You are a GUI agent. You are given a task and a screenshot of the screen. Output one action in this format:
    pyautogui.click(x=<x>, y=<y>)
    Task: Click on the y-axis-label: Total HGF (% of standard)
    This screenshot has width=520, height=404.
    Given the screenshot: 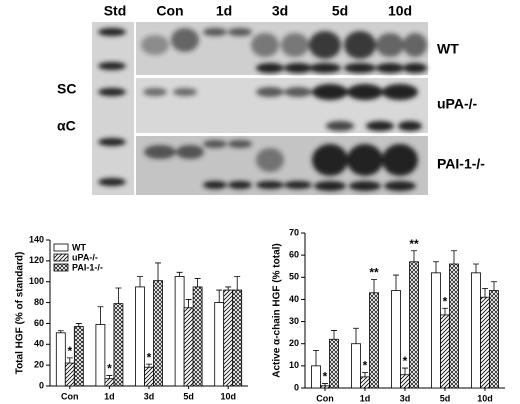 What is the action you would take?
    pyautogui.click(x=20, y=313)
    